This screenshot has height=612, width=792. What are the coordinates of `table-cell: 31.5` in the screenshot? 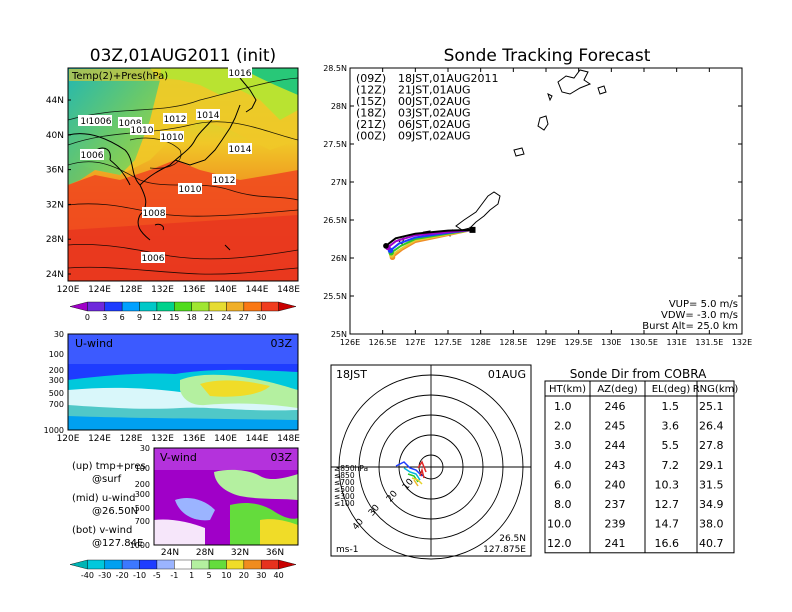 It's located at (711, 484).